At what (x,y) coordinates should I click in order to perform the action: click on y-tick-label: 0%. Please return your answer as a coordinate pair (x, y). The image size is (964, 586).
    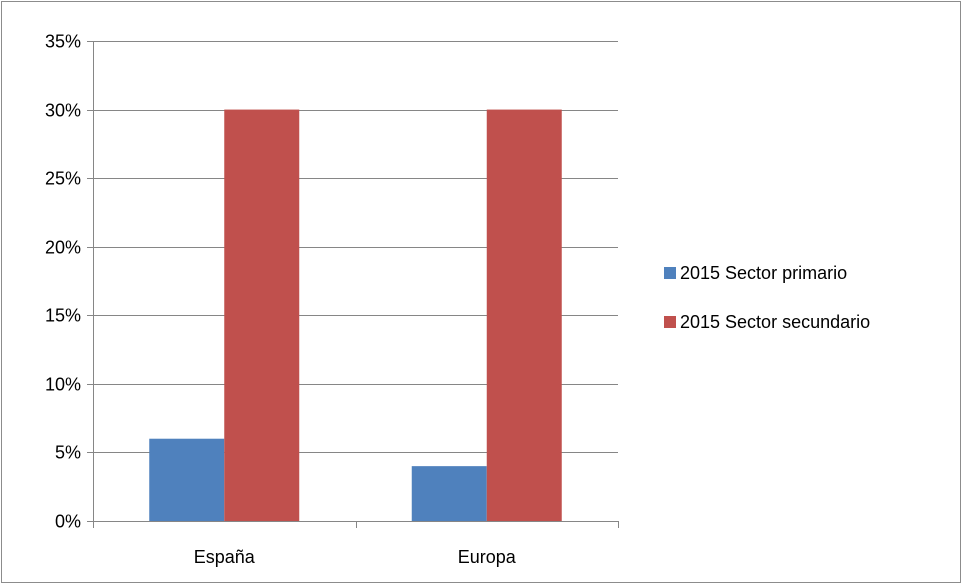
    Looking at the image, I should click on (68, 522).